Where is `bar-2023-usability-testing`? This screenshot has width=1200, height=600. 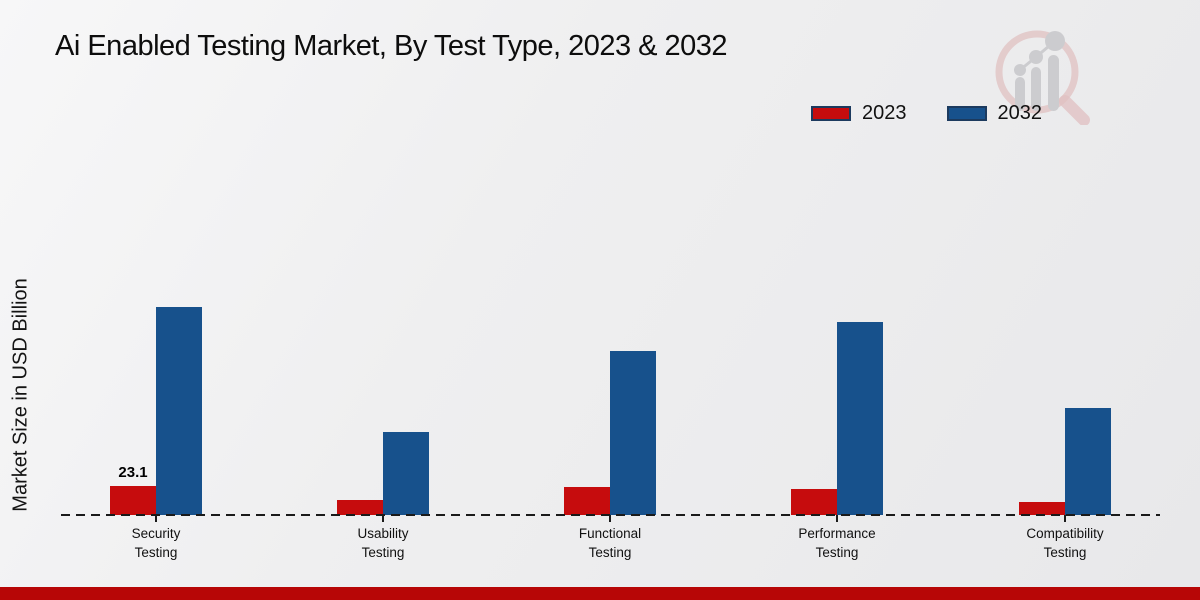
bar-2023-usability-testing is located at coordinates (360, 507).